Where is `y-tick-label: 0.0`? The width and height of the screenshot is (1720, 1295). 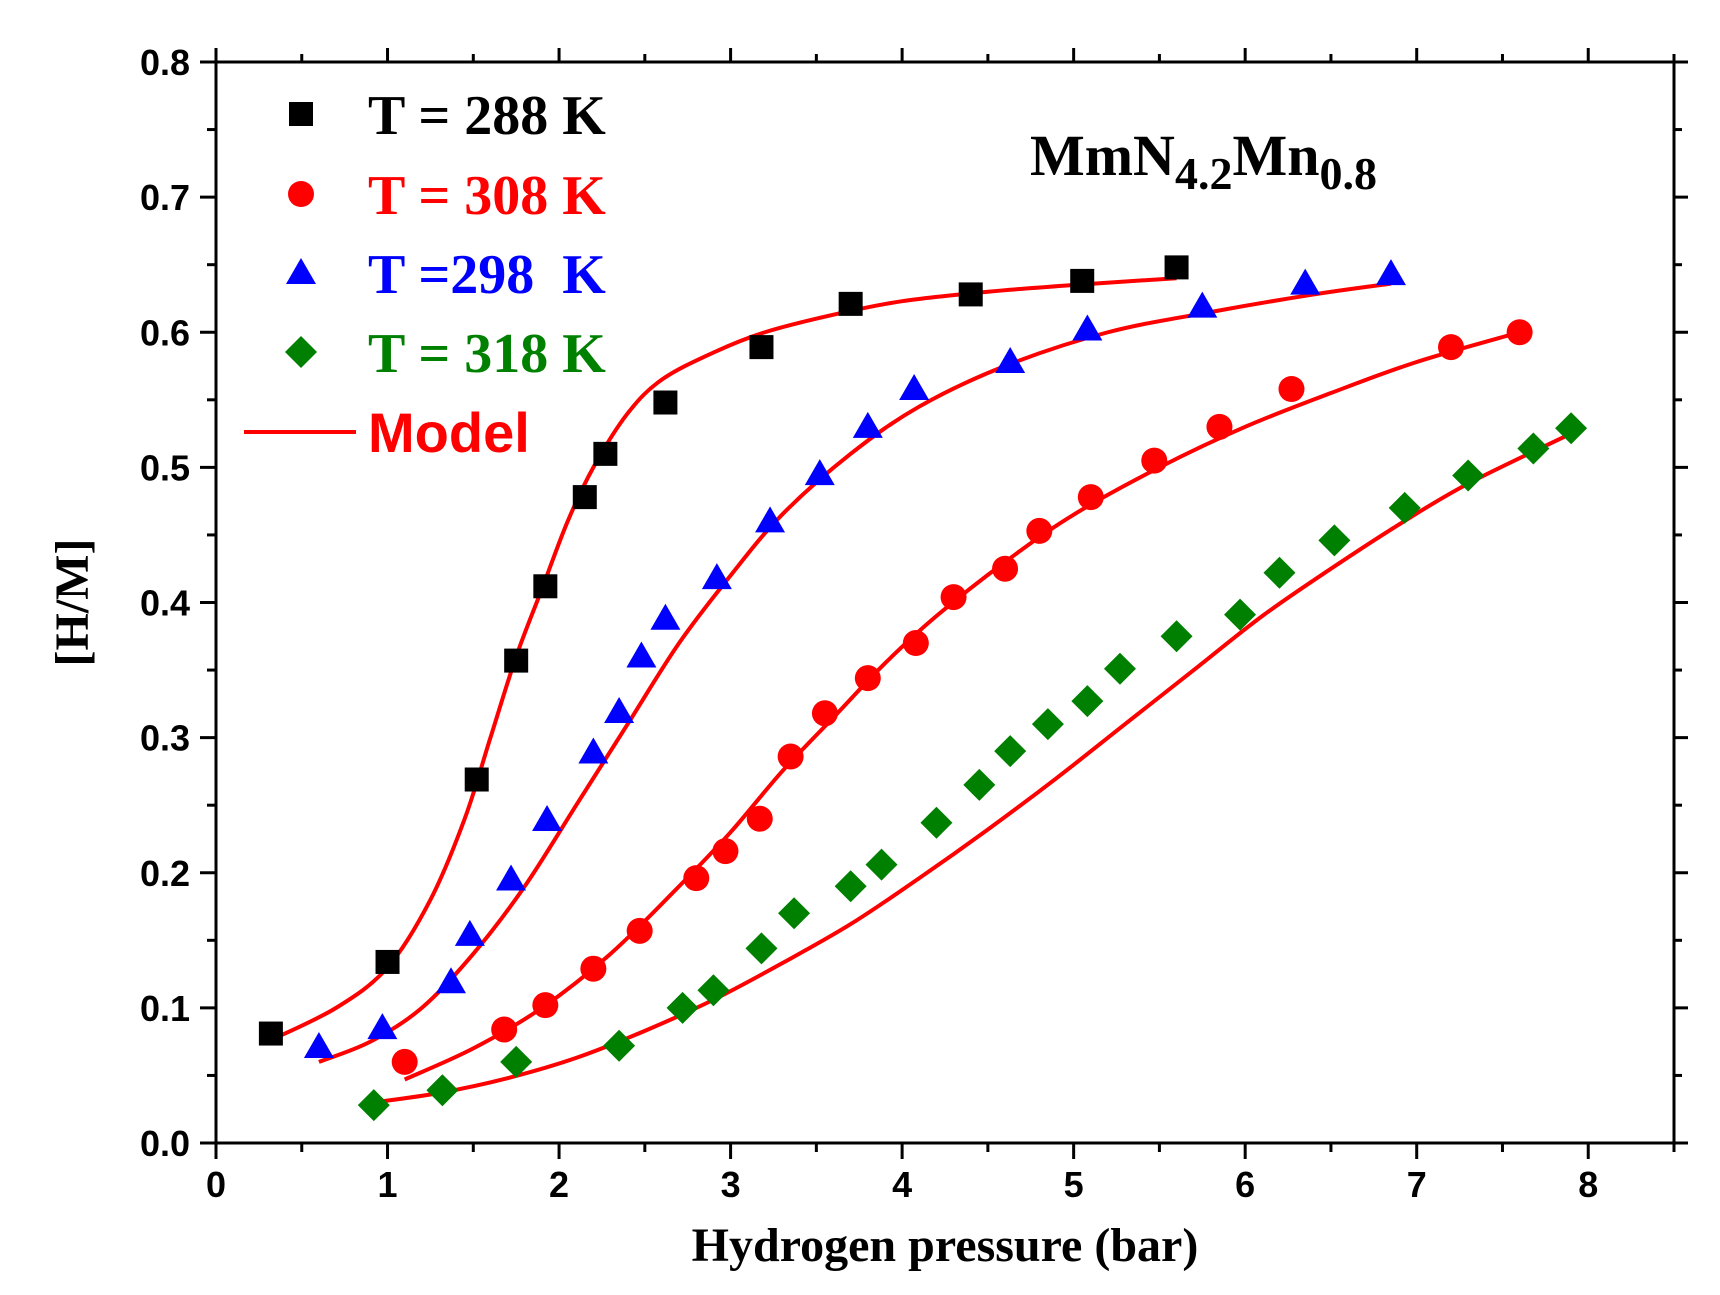 y-tick-label: 0.0 is located at coordinates (165, 1143).